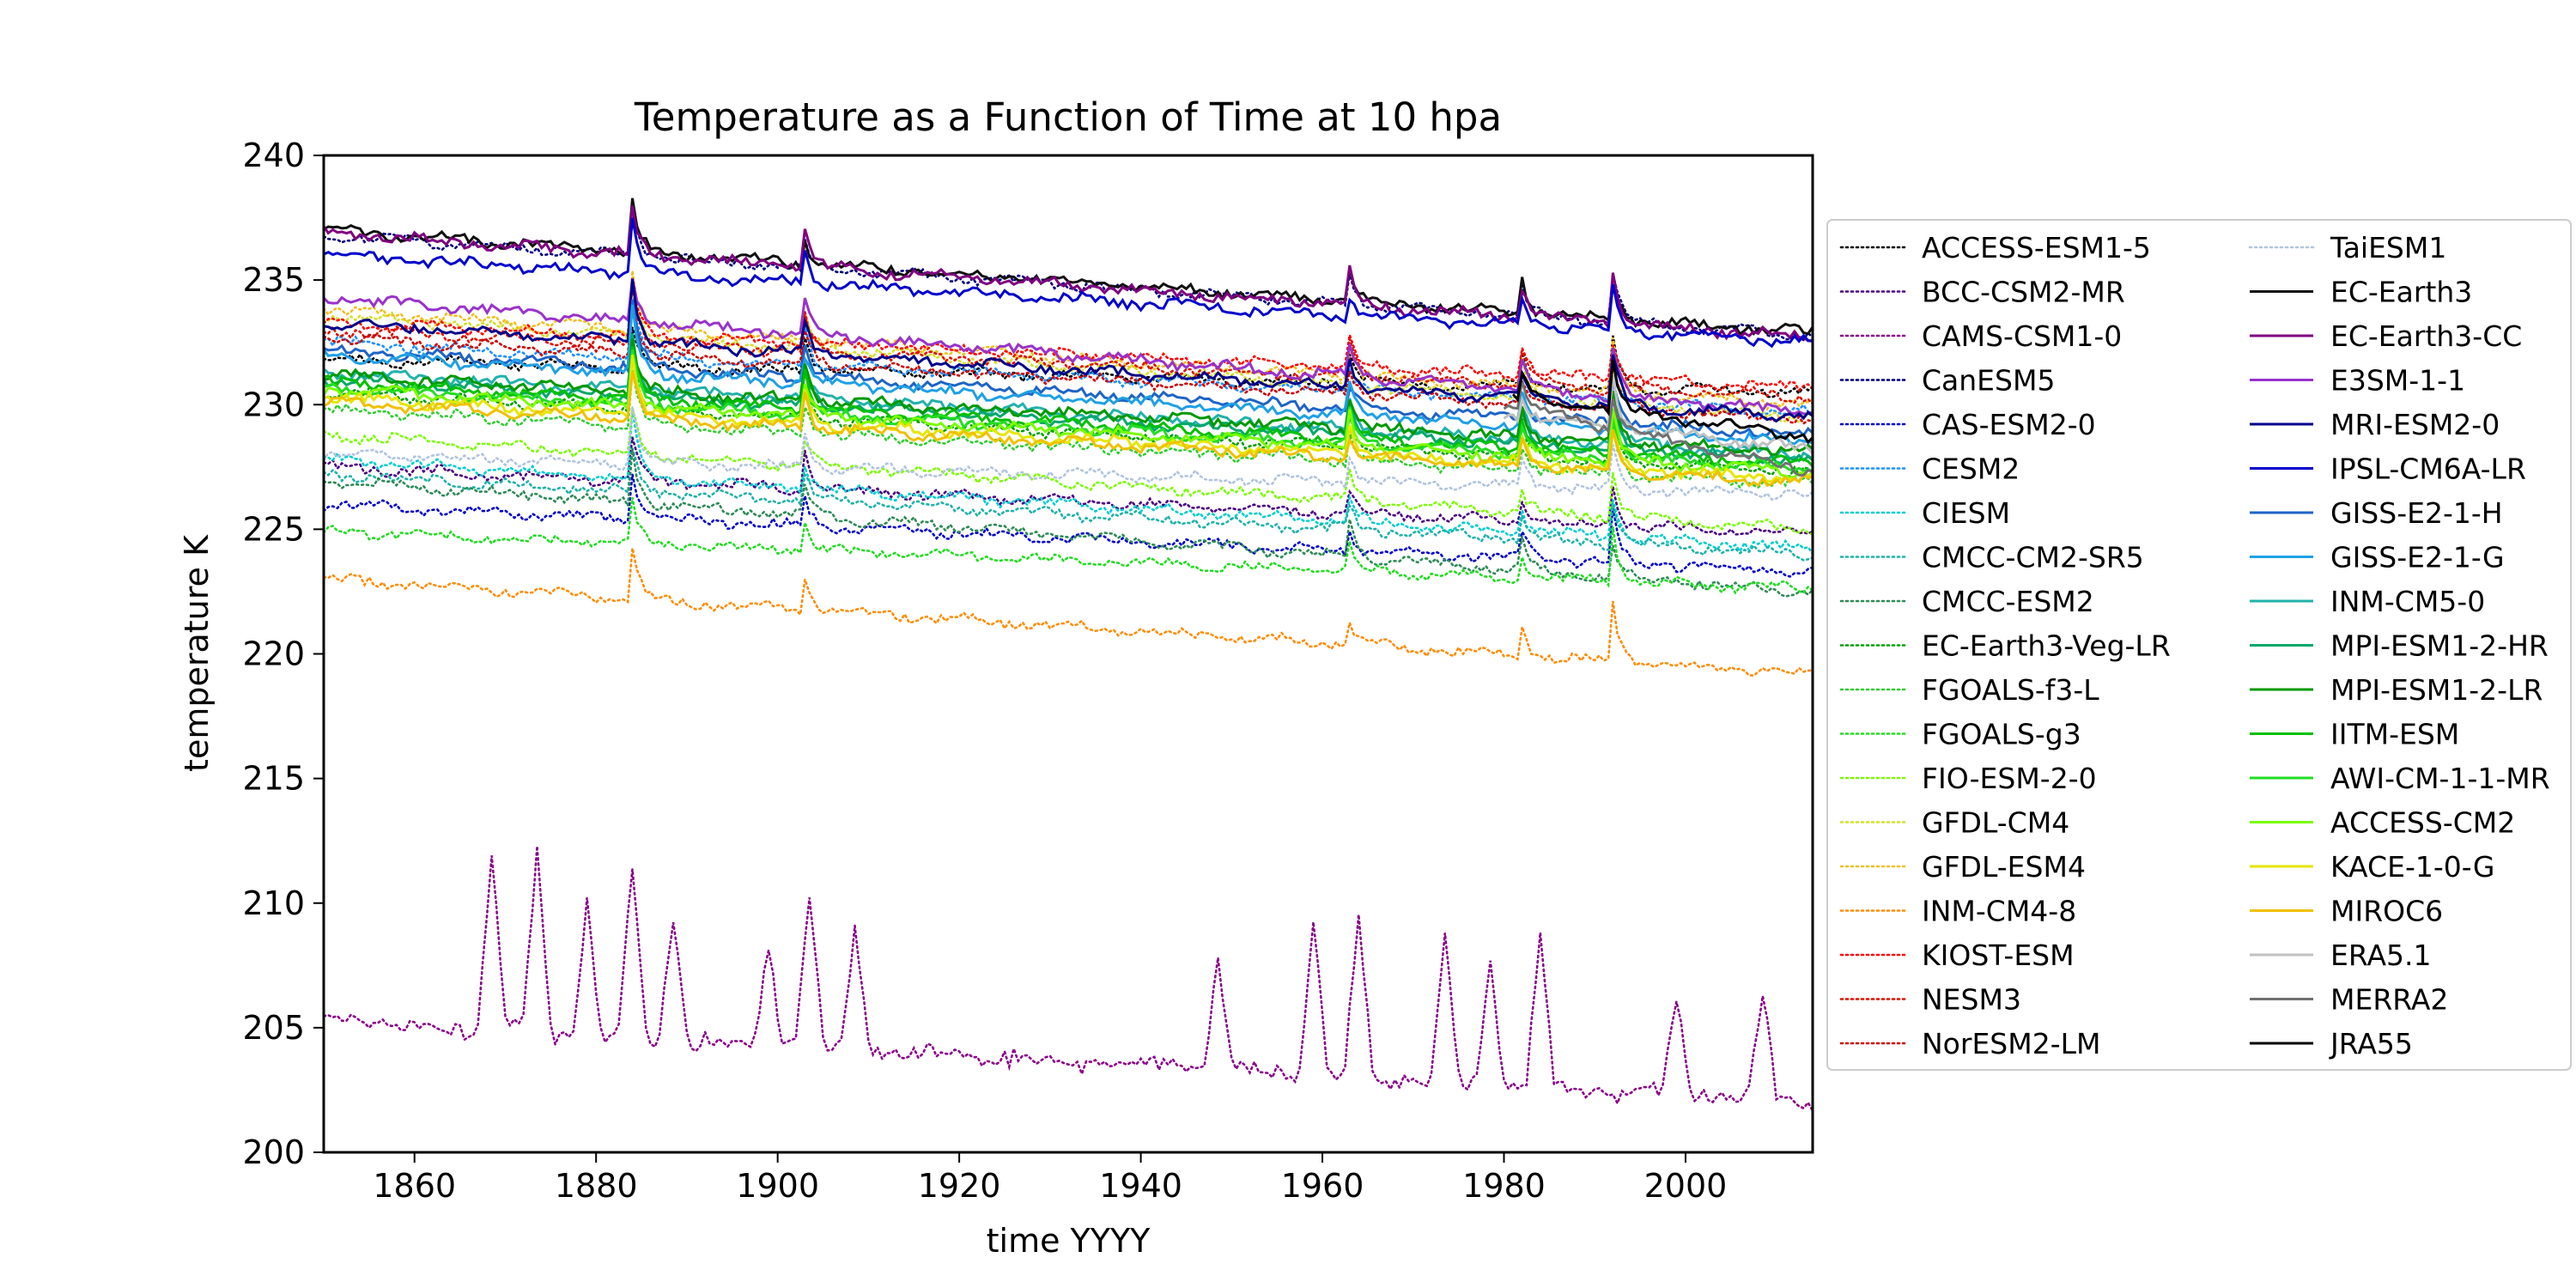  Describe the element at coordinates (2426, 336) in the screenshot. I see `legend-label: EC-Earth3-CC` at that location.